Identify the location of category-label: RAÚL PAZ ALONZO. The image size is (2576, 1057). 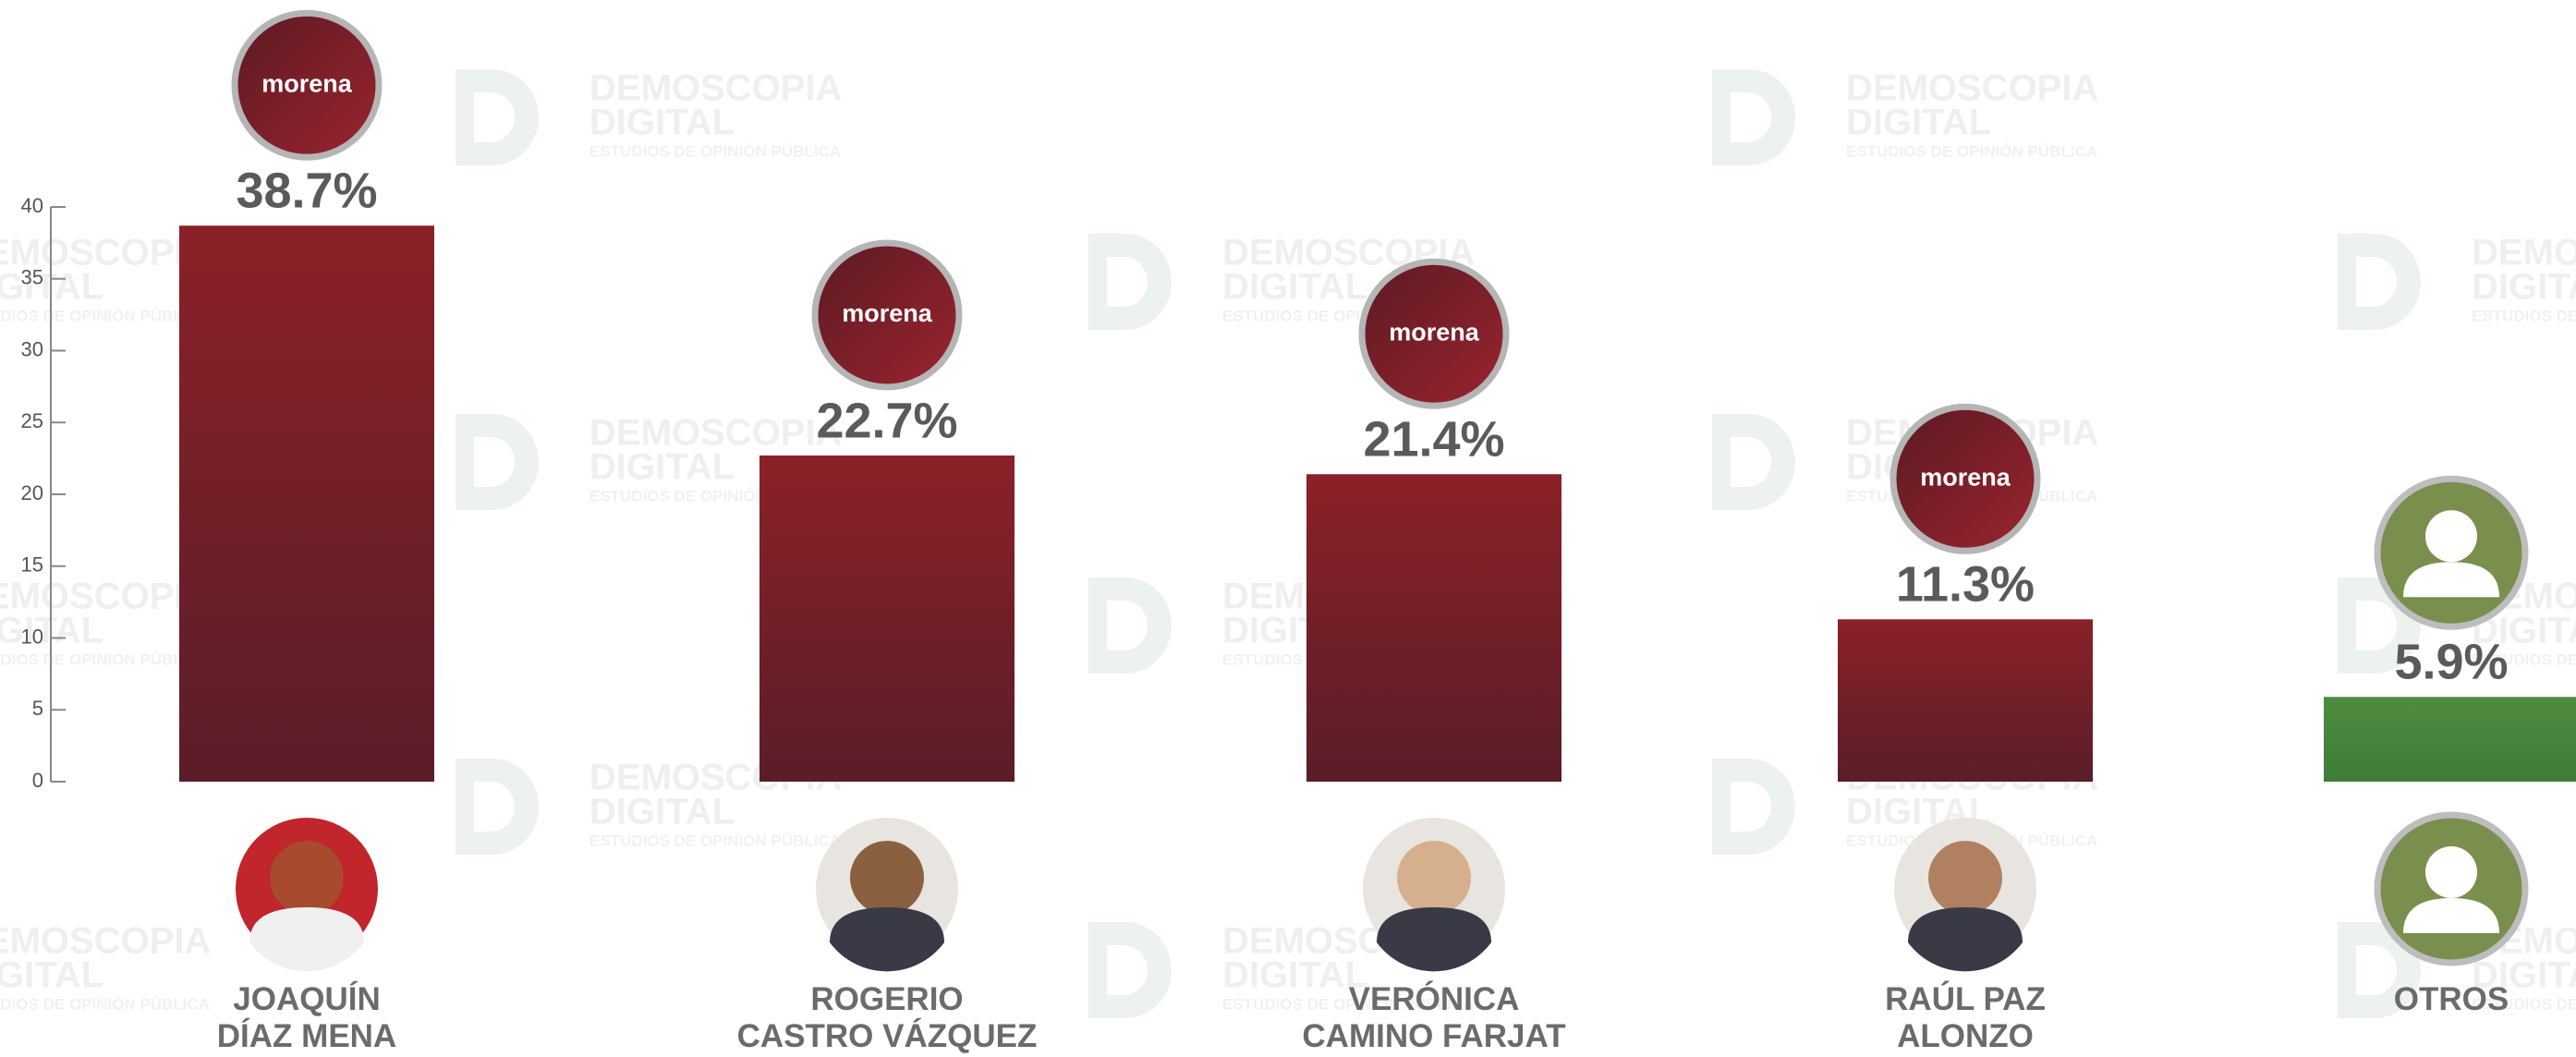
(1965, 1018).